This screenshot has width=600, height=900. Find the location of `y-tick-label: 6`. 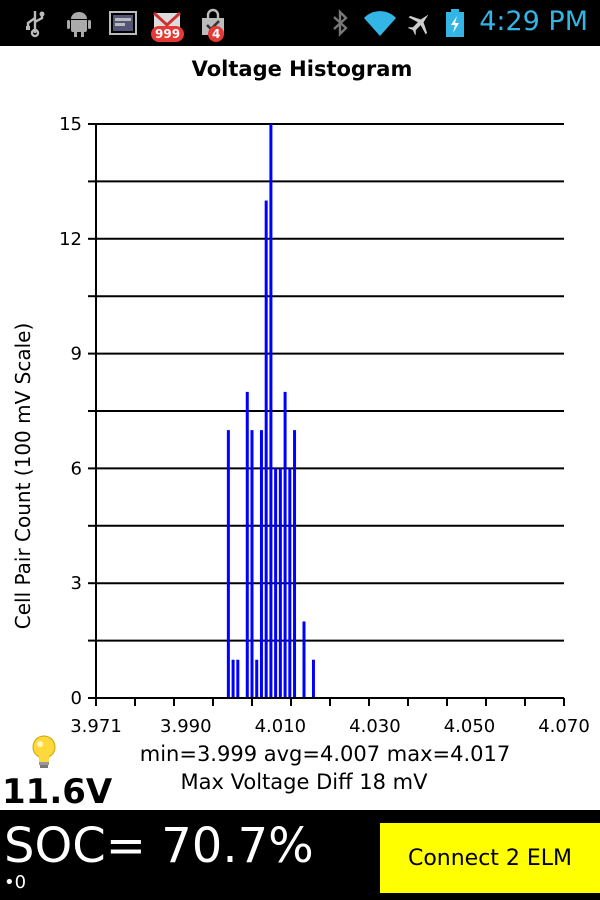

y-tick-label: 6 is located at coordinates (76, 468).